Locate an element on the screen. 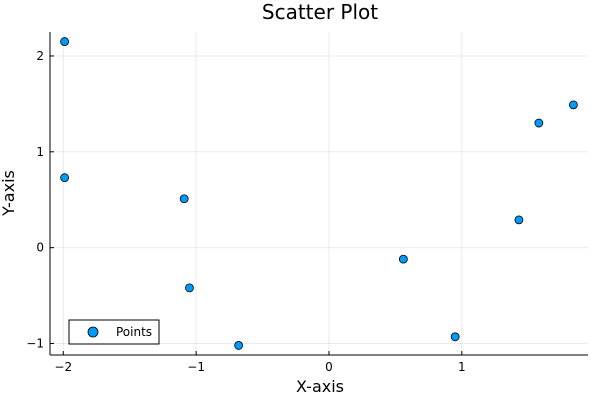  y-axis-label: Y-axis is located at coordinates (9, 193).